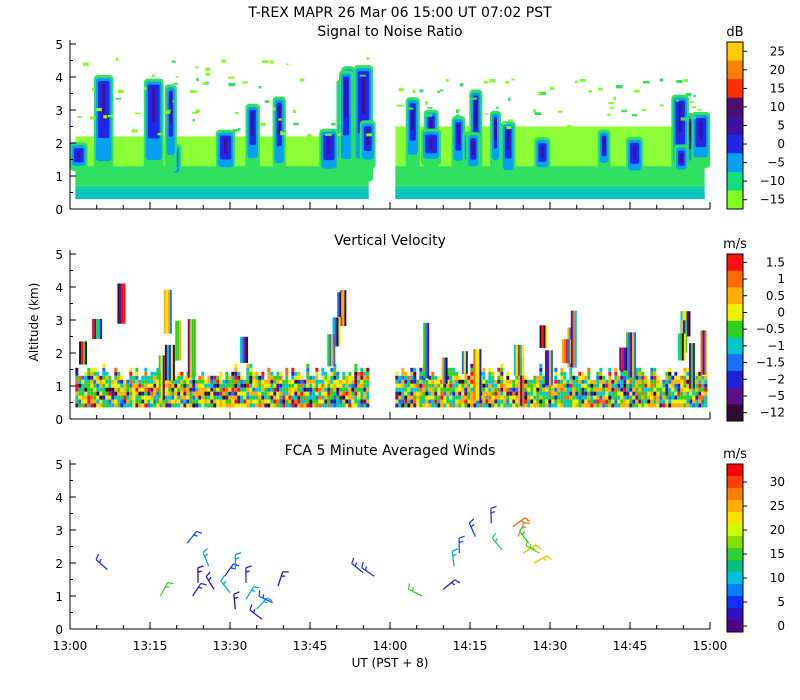  Describe the element at coordinates (230, 646) in the screenshot. I see `x-tick-label: 13:30` at that location.